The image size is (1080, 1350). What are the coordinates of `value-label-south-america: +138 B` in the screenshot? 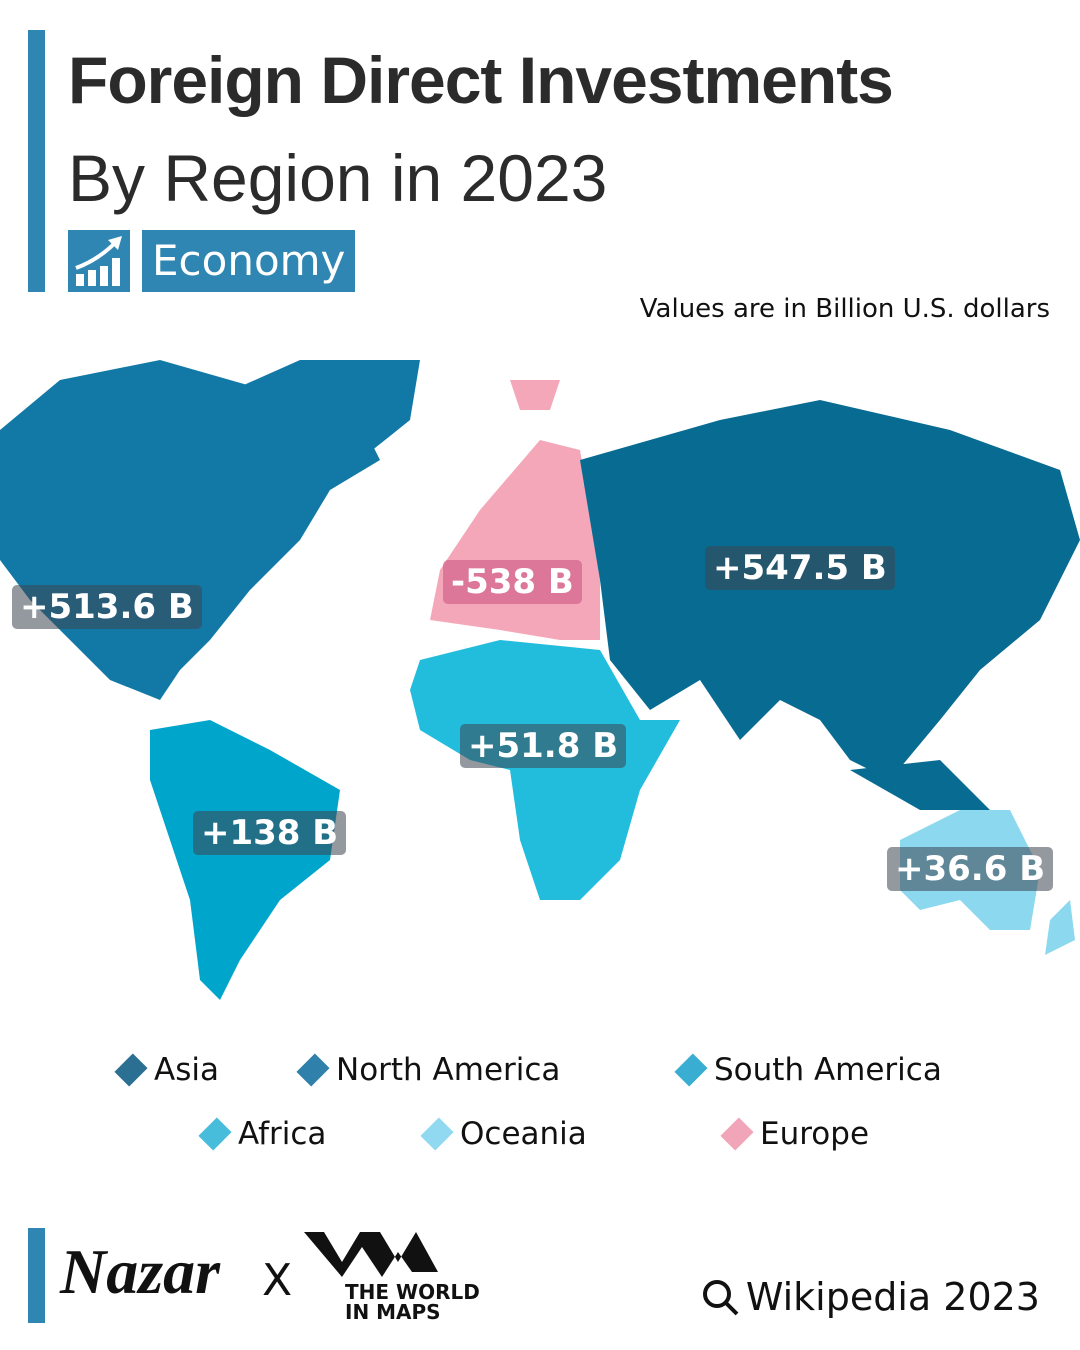 It's located at (270, 833).